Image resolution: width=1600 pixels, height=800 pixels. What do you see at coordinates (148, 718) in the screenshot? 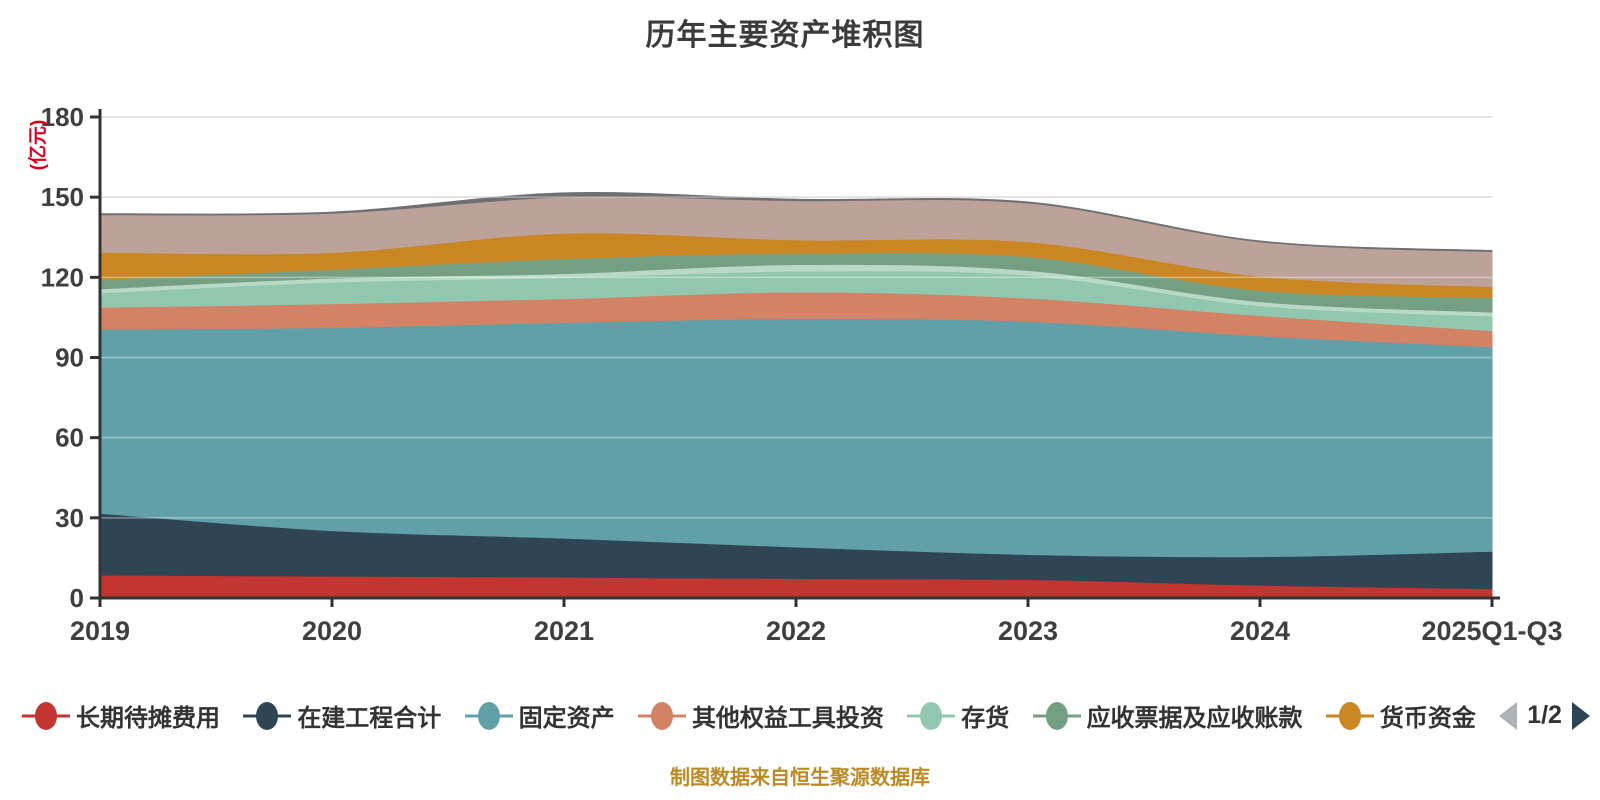
I see `legend-label: 长期待摊费用` at bounding box center [148, 718].